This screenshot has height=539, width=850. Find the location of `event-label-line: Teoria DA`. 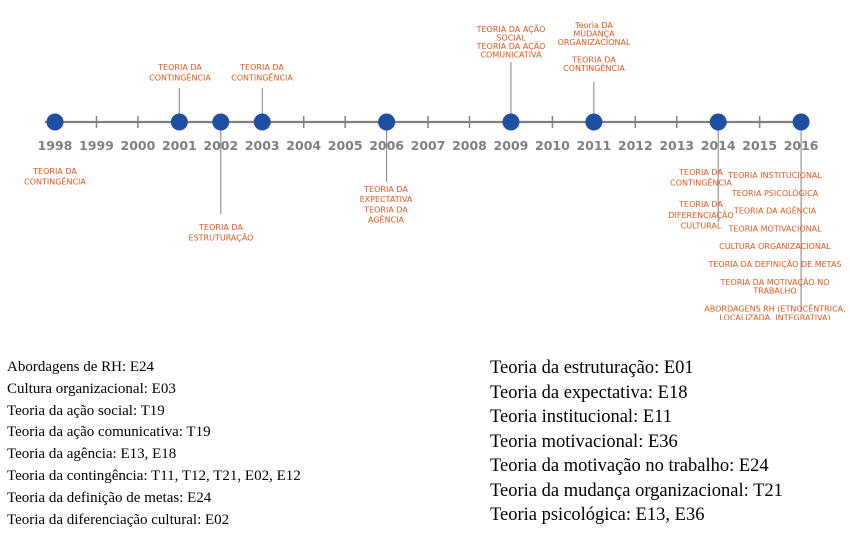

event-label-line: Teoria DA is located at coordinates (593, 25).